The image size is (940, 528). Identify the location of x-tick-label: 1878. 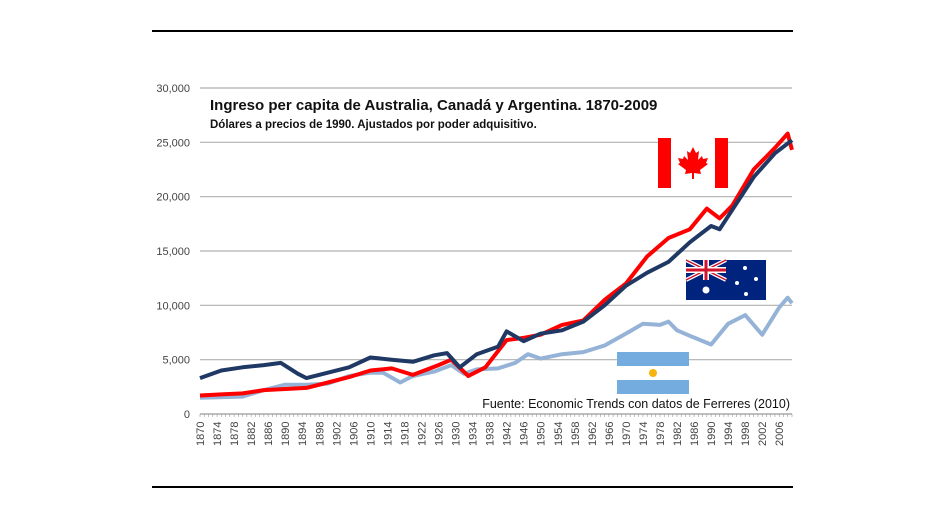
(235, 434).